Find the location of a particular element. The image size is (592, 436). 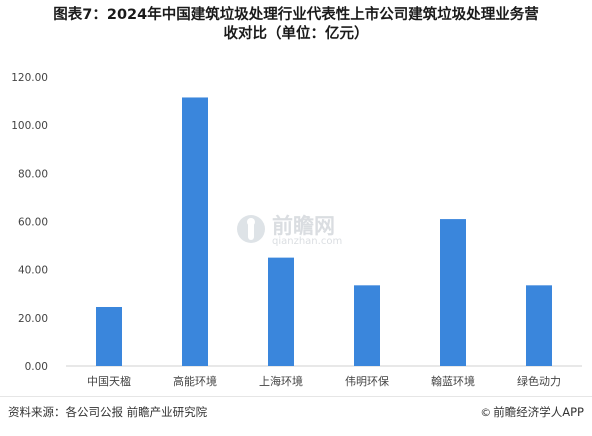

brand-credit: © 前瞻经济学人APP is located at coordinates (532, 412).